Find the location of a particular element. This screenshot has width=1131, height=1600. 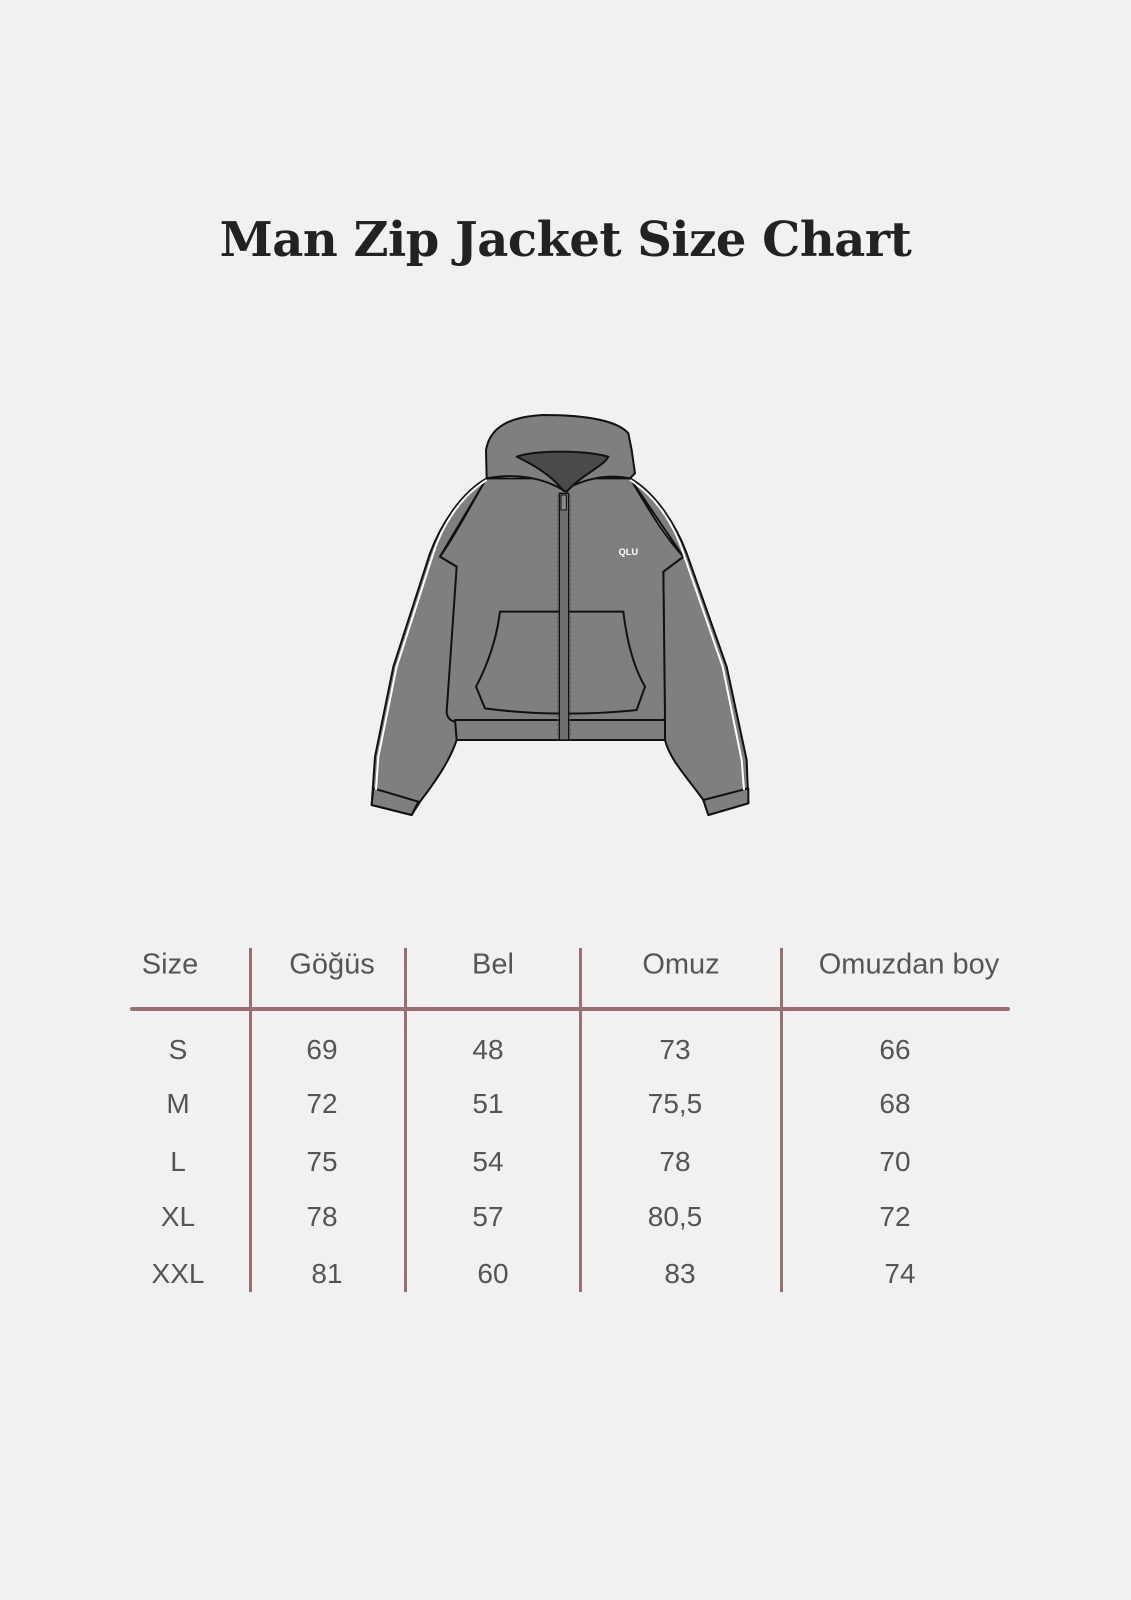

page-title: Man Zip Jacket Size Chart is located at coordinates (565, 240).